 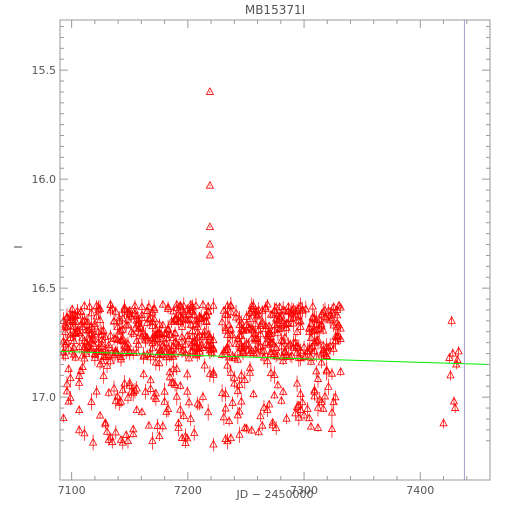 I want to click on model-line-layer, so click(x=275, y=357).